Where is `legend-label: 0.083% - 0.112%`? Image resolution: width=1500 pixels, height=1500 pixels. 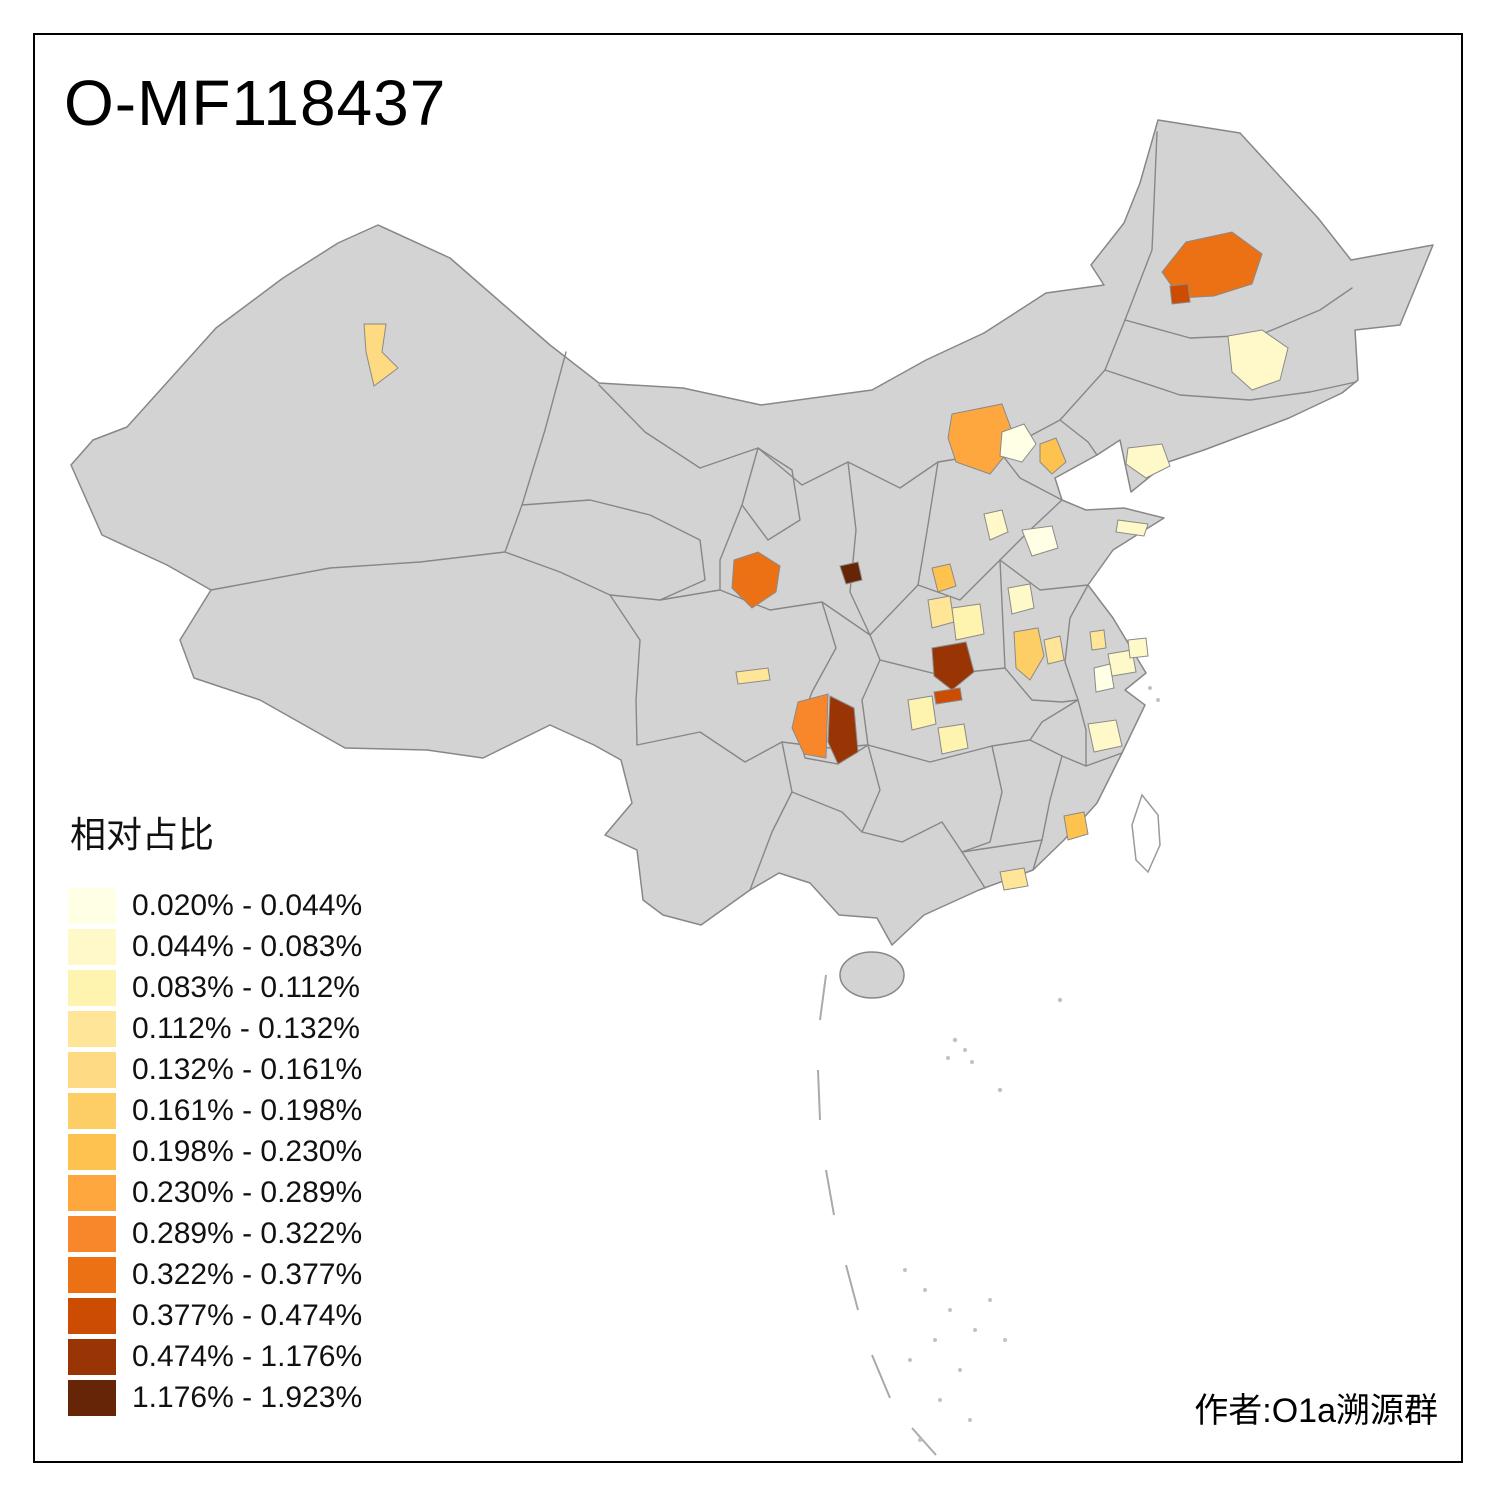
legend-label: 0.083% - 0.112% is located at coordinates (246, 987).